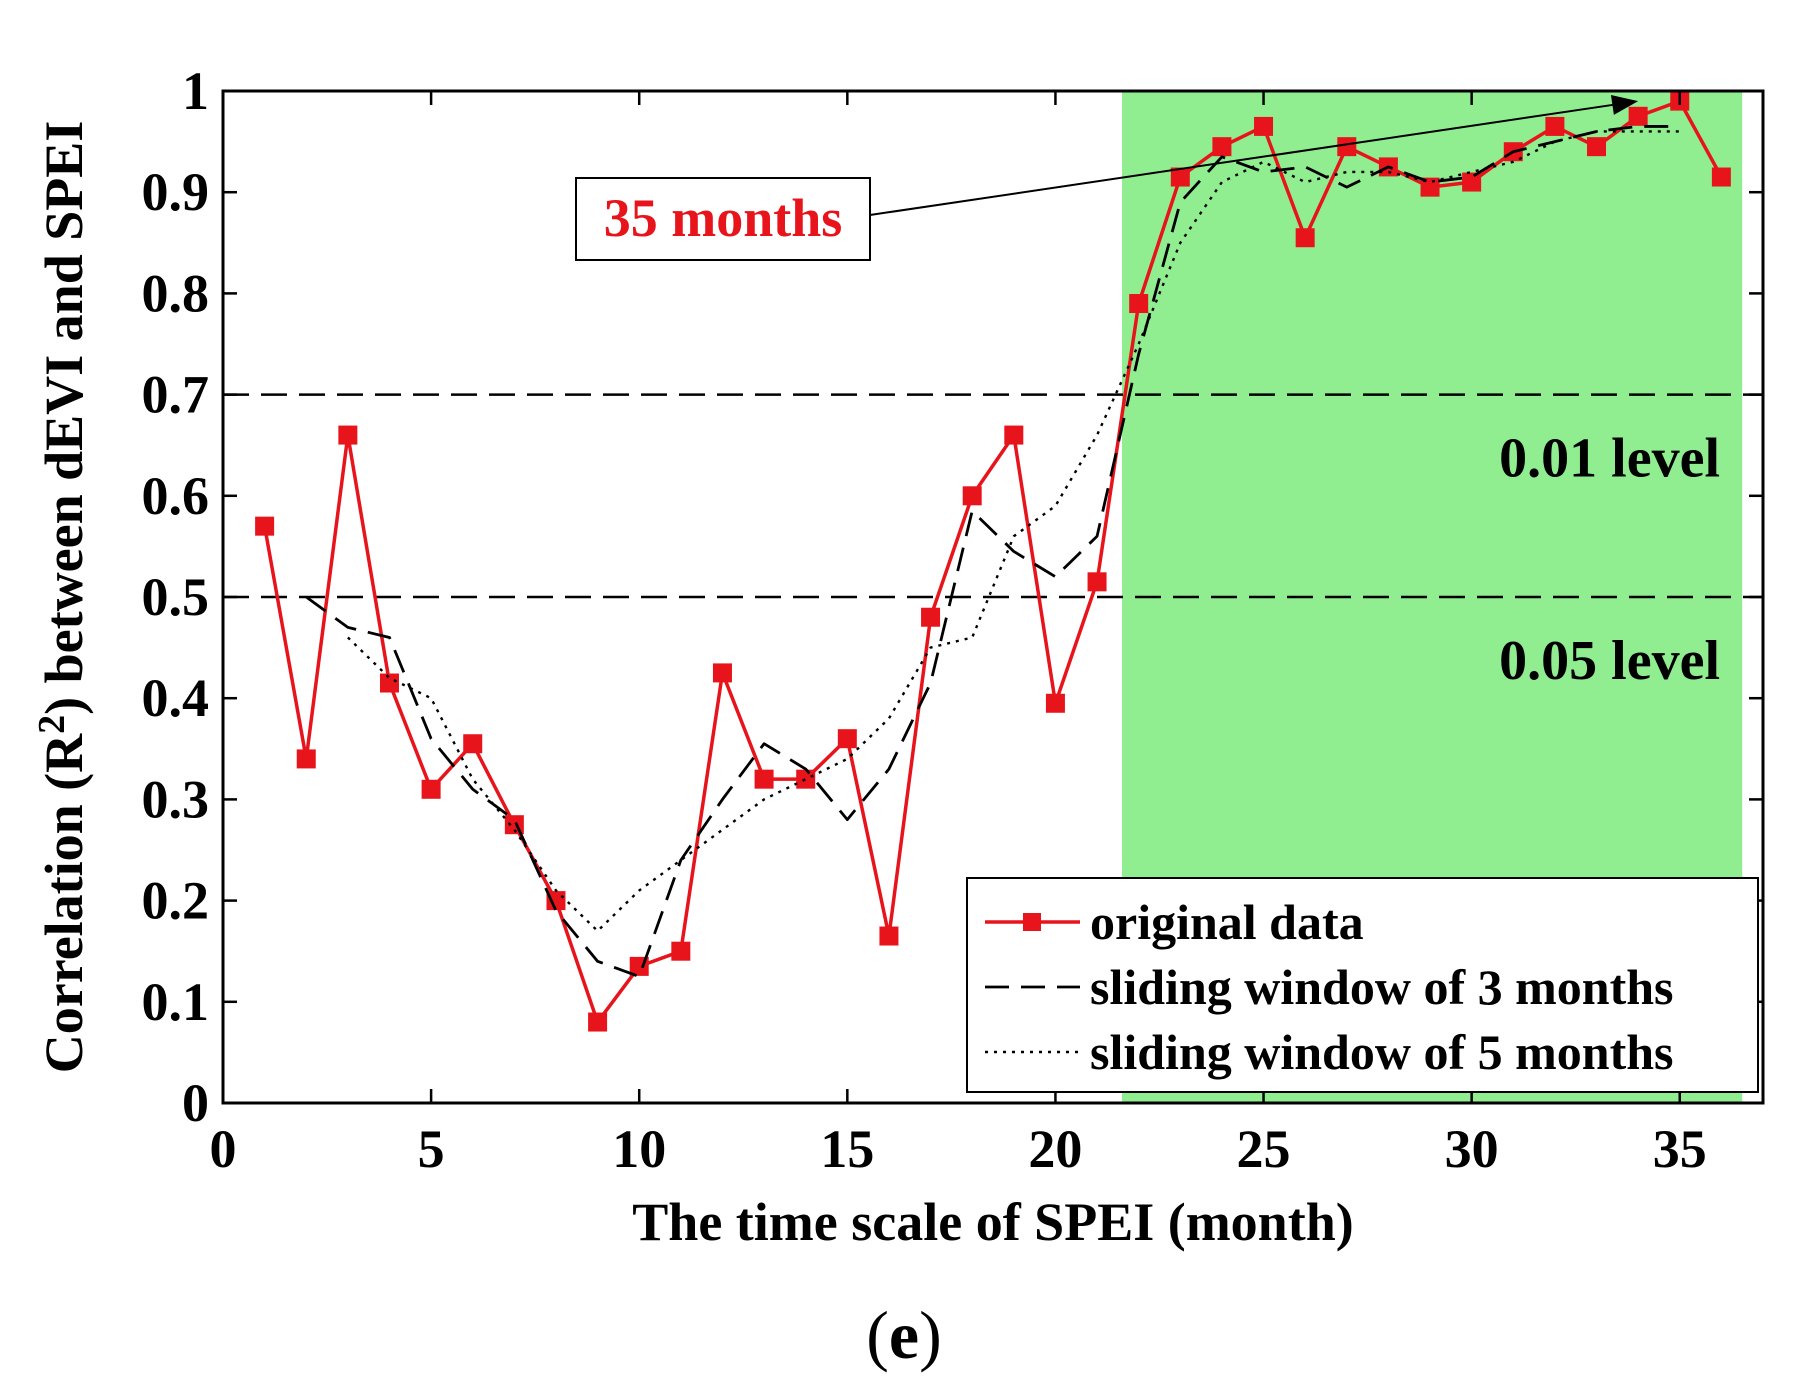  I want to click on x-tick-label: 0, so click(223, 1149).